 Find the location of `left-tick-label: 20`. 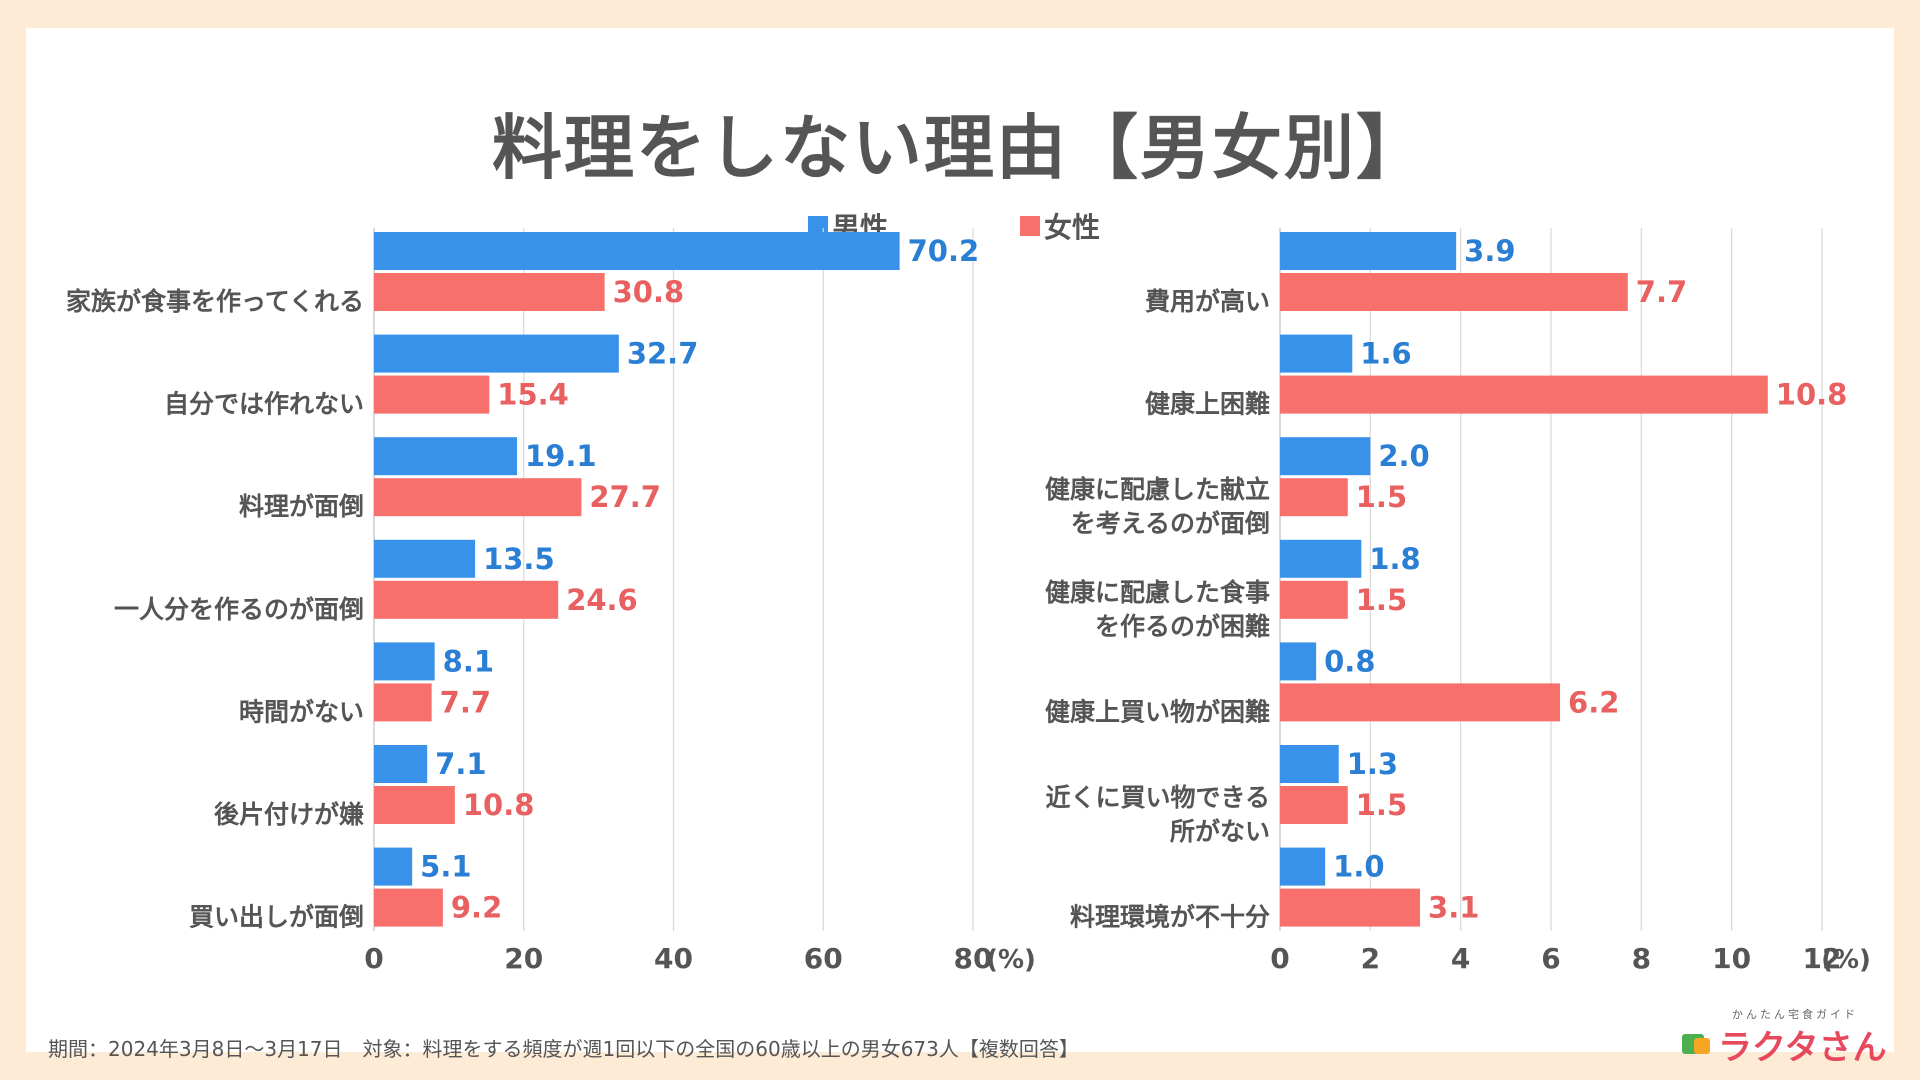

left-tick-label: 20 is located at coordinates (523, 958).